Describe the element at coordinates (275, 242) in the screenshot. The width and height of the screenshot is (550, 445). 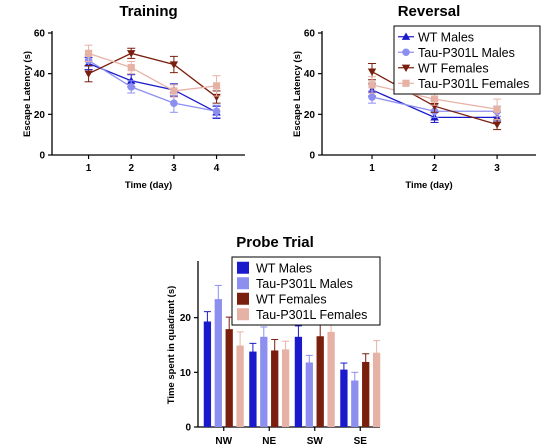
I see `chart-title: Probe Trial` at that location.